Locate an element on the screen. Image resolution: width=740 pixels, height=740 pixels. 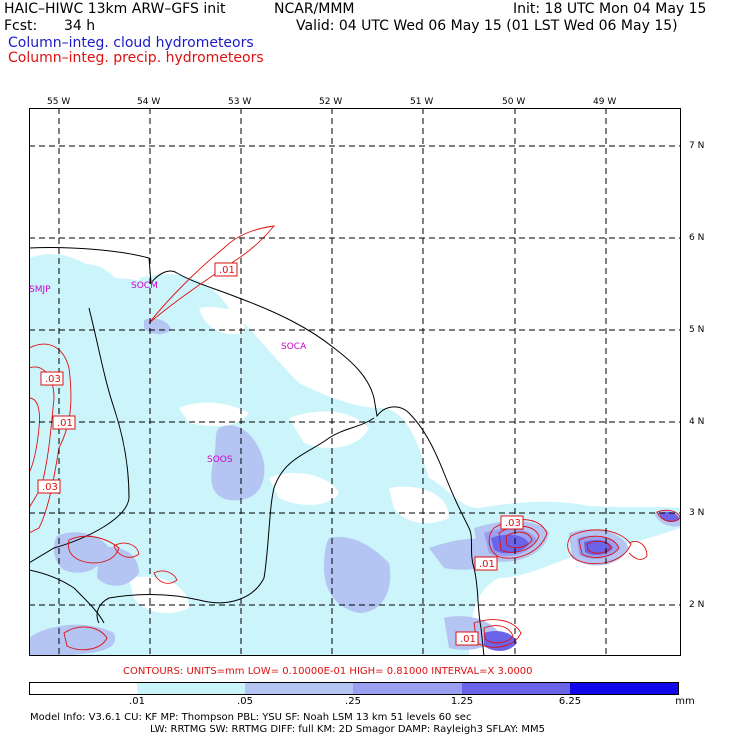
cloud-dense-region is located at coordinates (500, 641).